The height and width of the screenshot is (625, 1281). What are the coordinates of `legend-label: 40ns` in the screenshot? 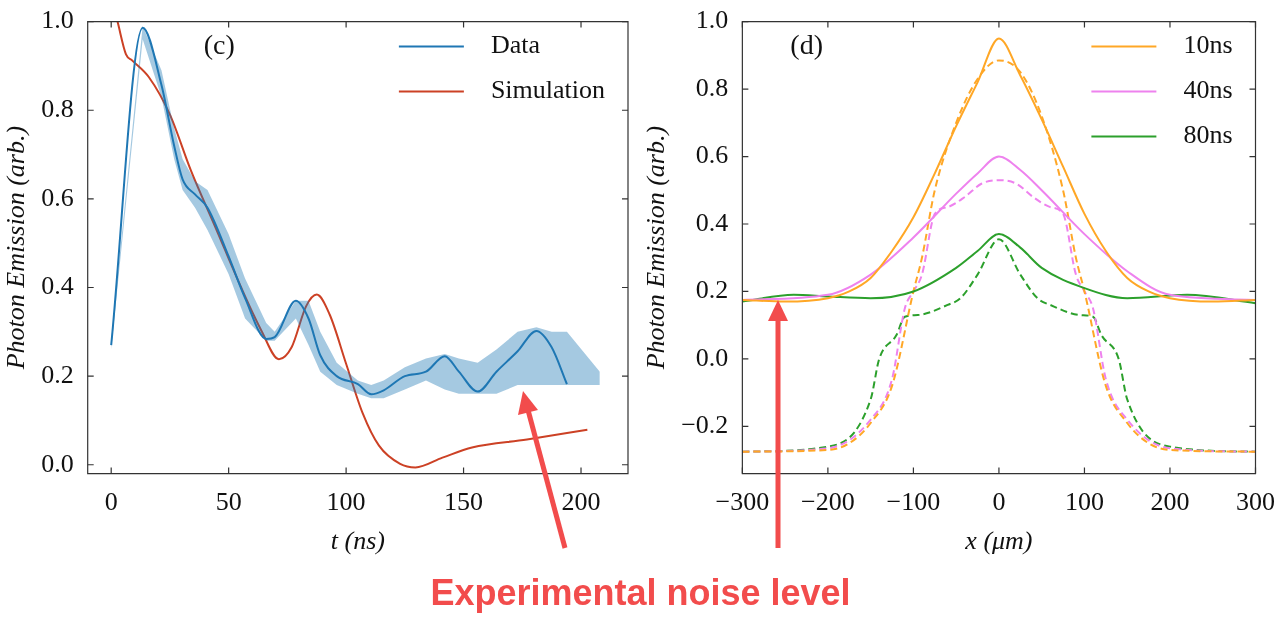 It's located at (1208, 90).